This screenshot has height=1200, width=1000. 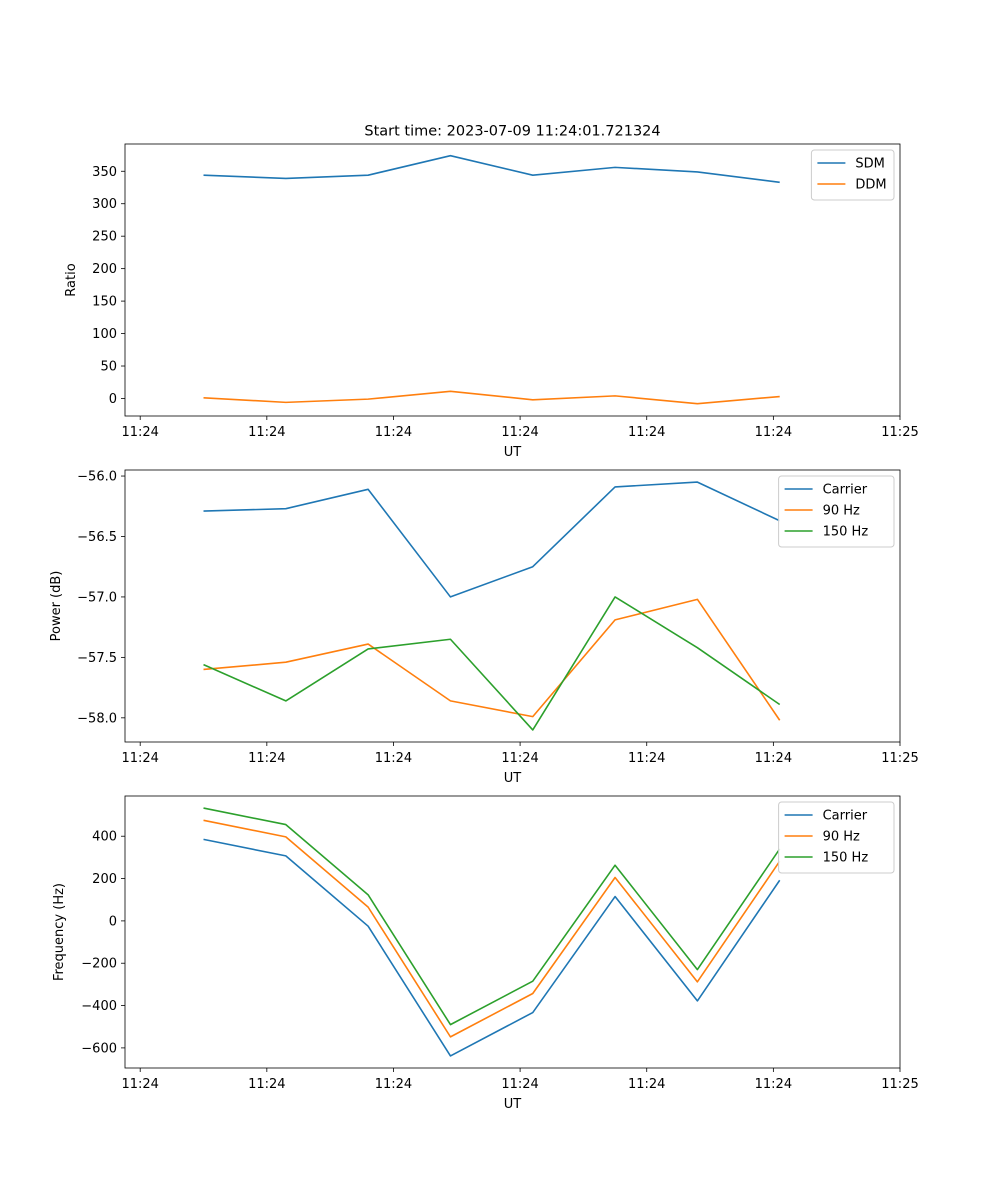 I want to click on y-tick-label: 300, so click(x=104, y=204).